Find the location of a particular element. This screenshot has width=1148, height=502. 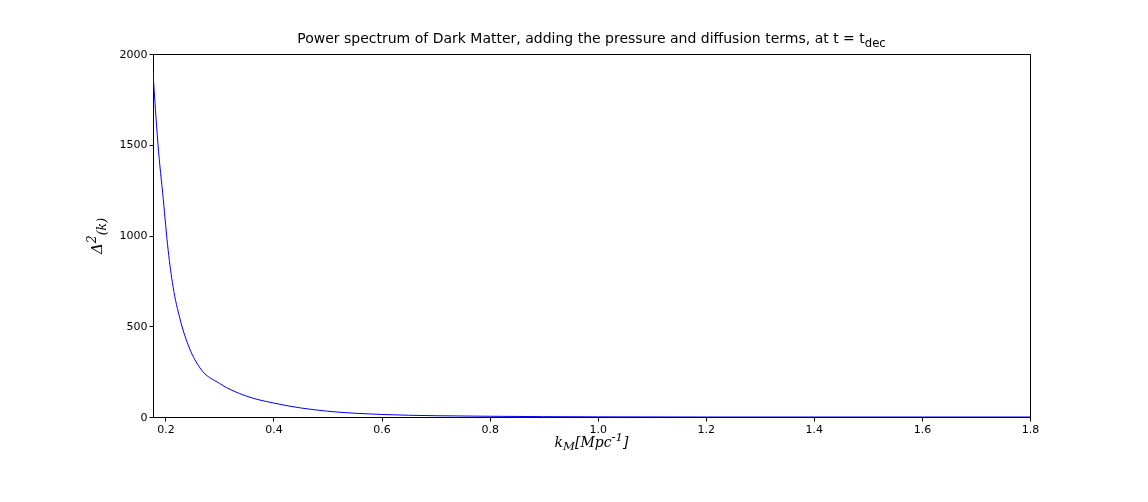

x-tick-label: 1.4 is located at coordinates (814, 429).